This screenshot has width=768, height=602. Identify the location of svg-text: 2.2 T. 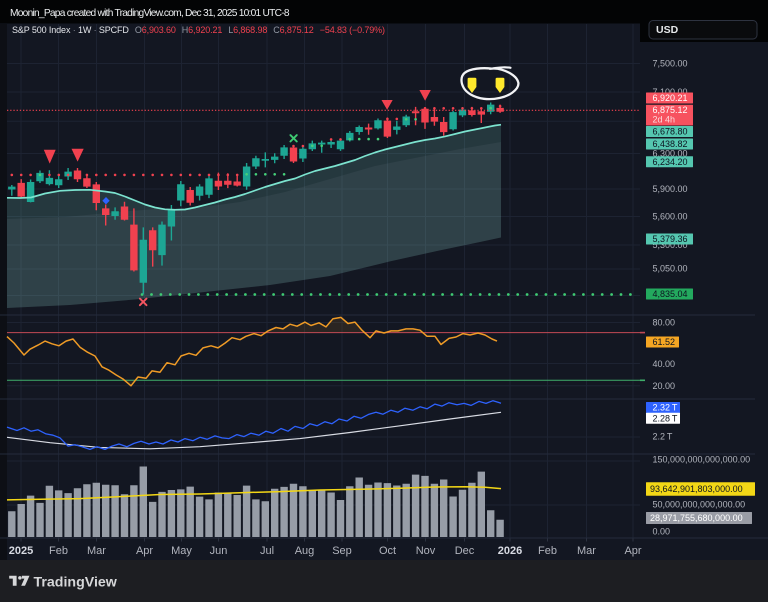
(663, 437).